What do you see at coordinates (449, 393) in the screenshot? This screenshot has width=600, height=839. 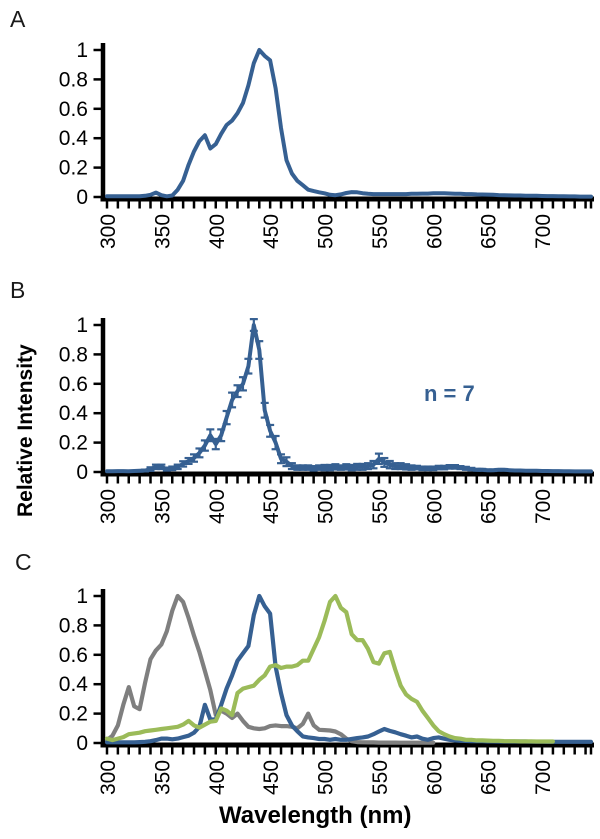 I see `sample-size-annotation: n = 7` at bounding box center [449, 393].